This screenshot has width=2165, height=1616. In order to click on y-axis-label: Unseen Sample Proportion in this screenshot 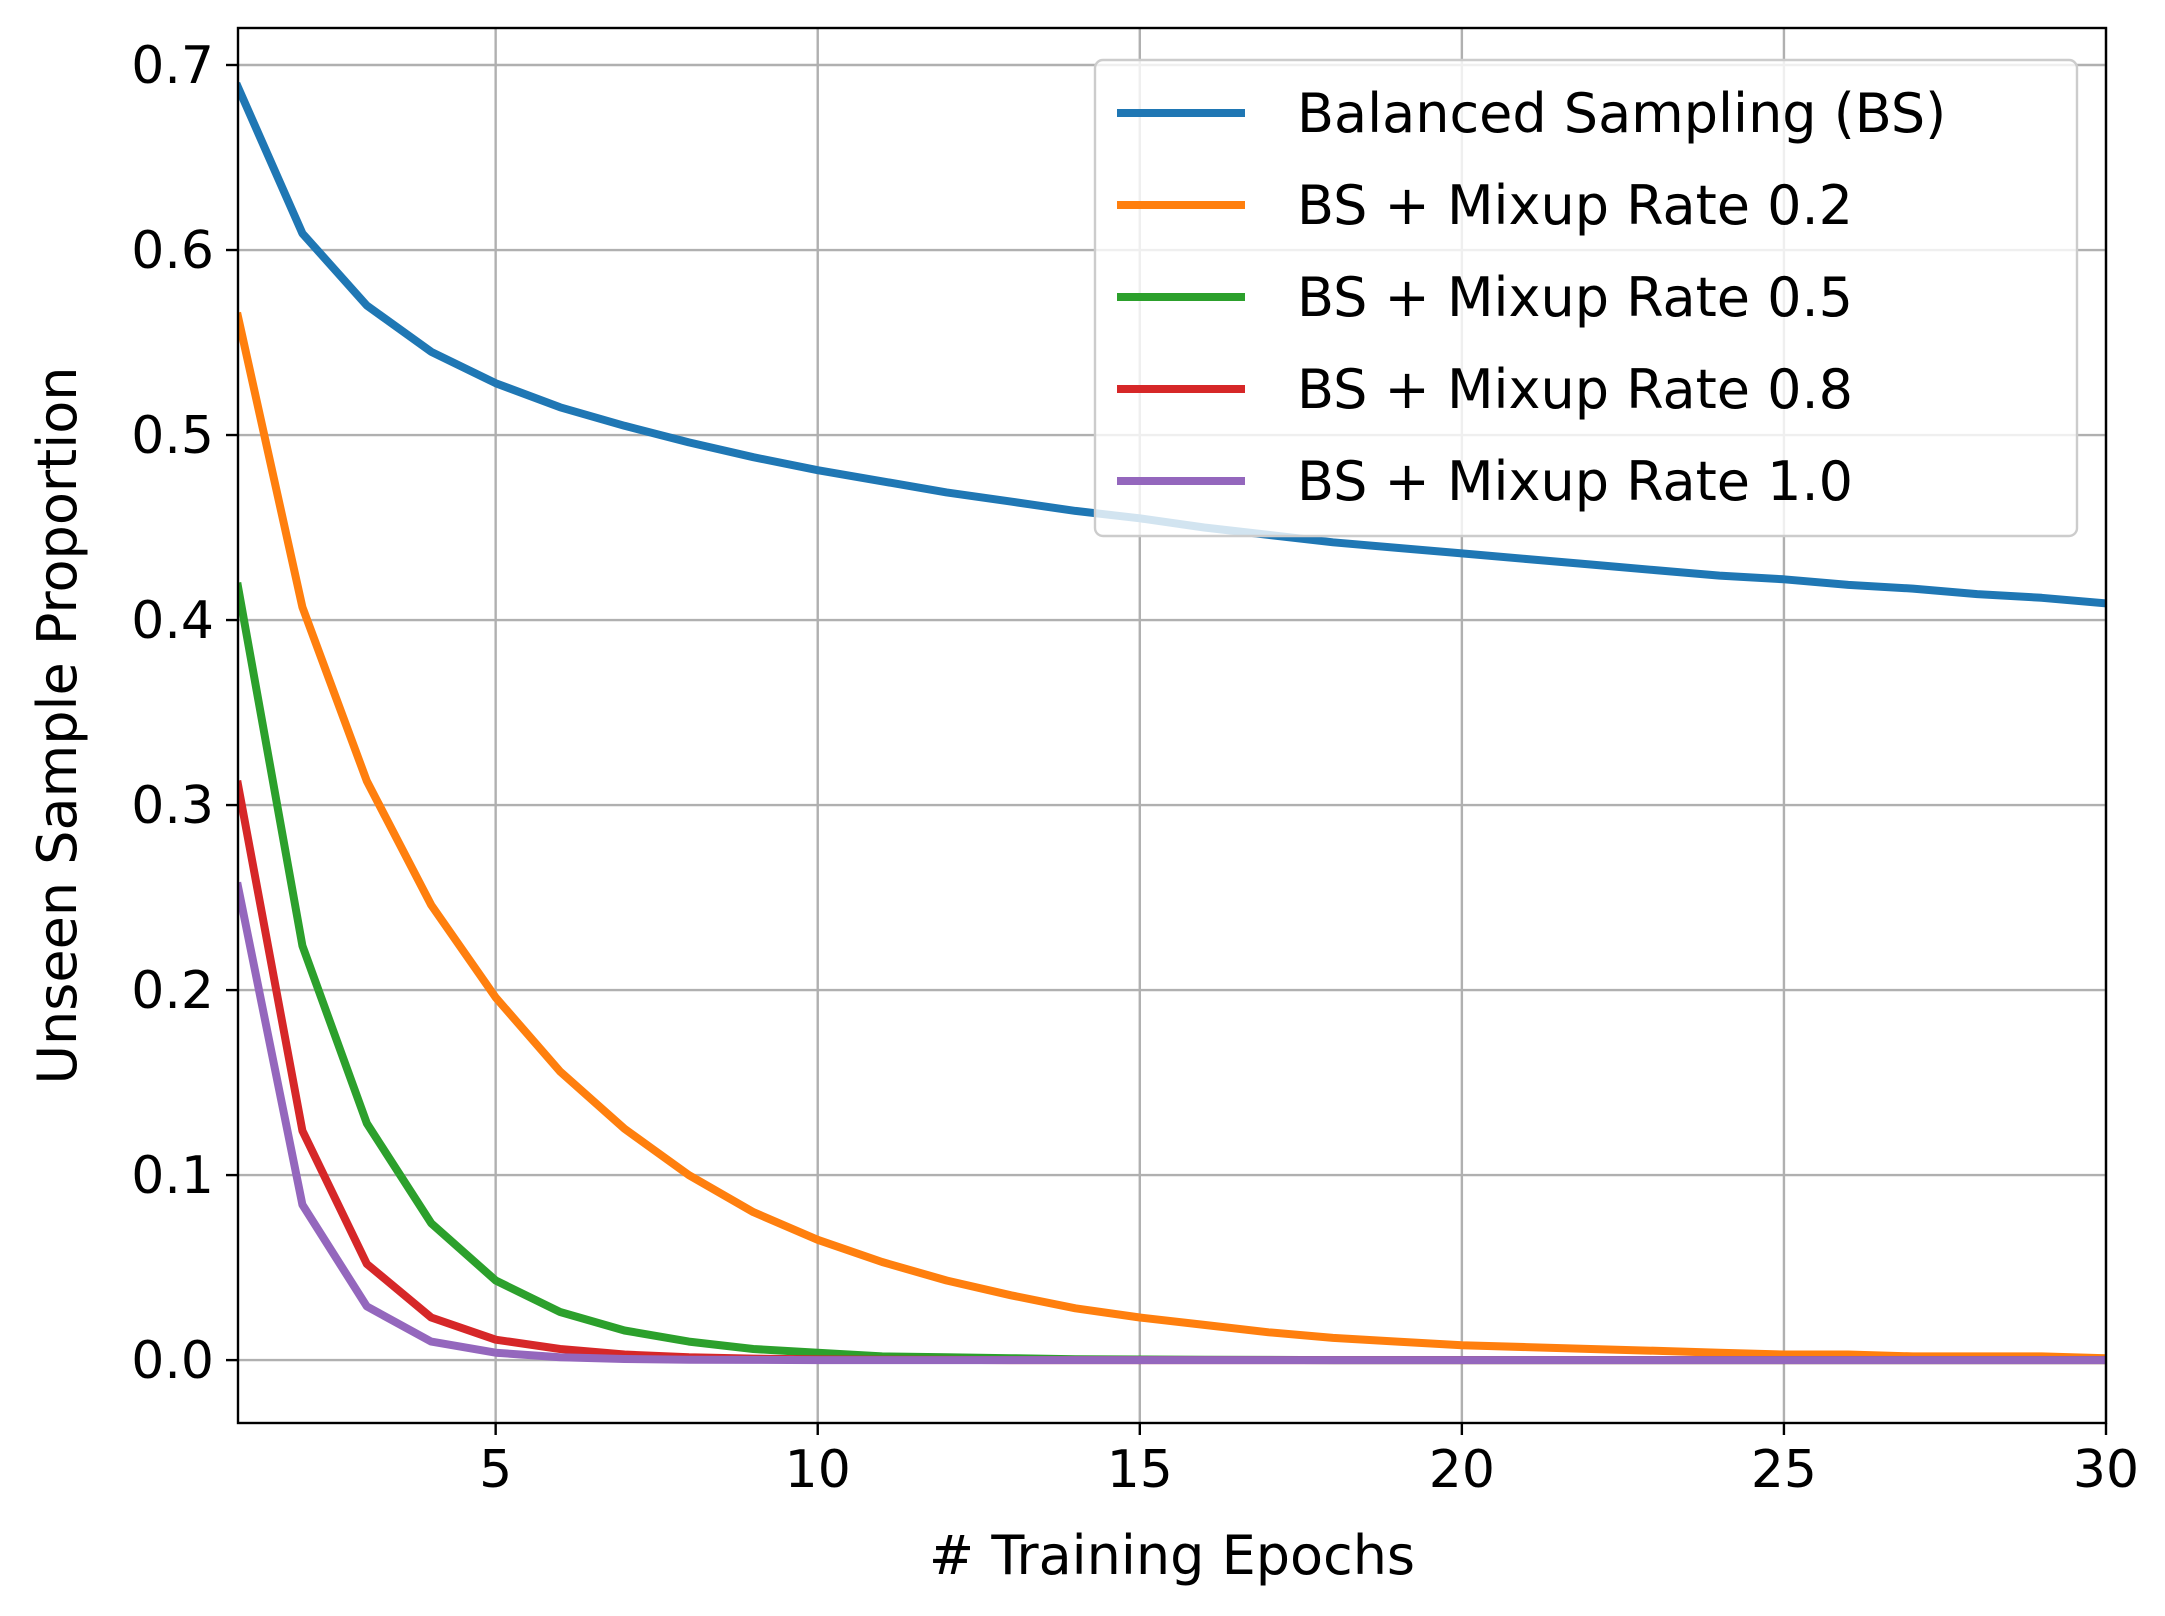, I will do `click(57, 726)`.